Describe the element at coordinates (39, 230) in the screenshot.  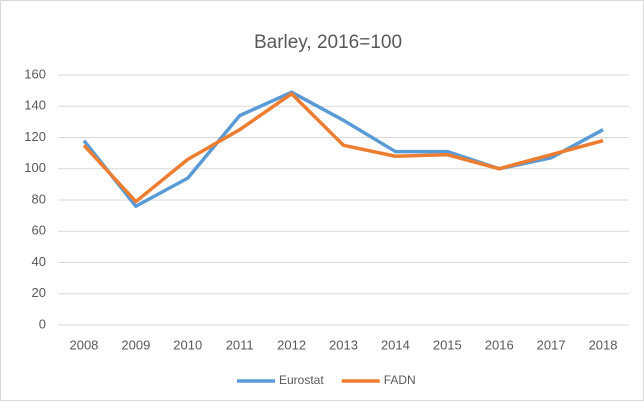
I see `y-tick-label: 60` at that location.